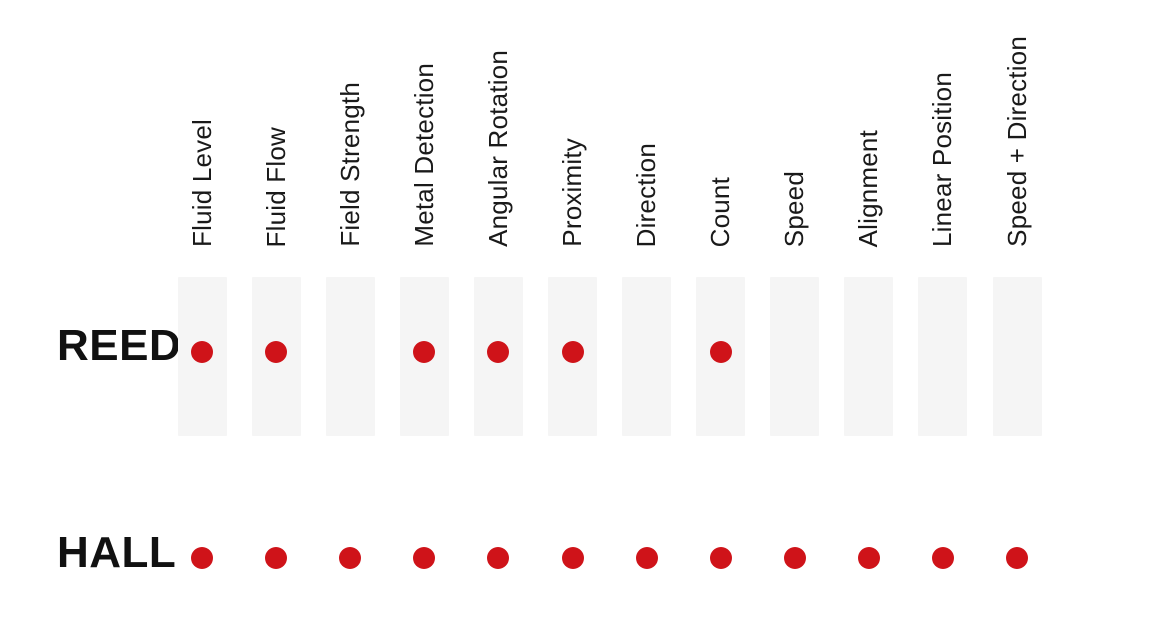 The height and width of the screenshot is (644, 1163). I want to click on column-header: Metal Detection, so click(424, 138).